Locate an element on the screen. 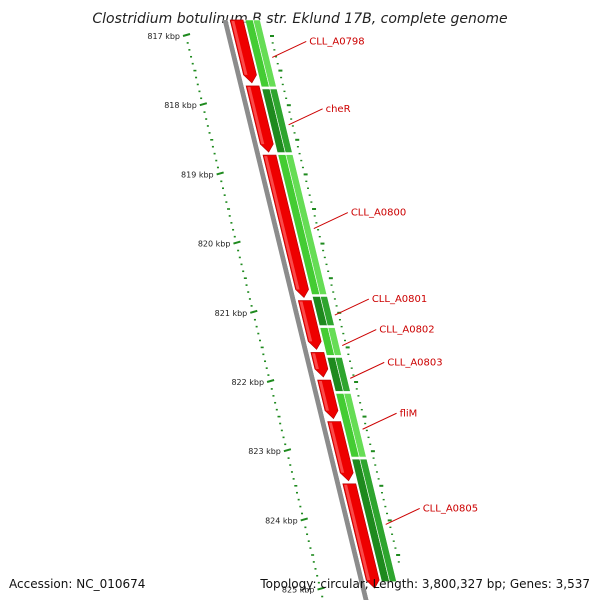 The width and height of the screenshot is (600, 600). tick-label: 819 kbp is located at coordinates (197, 174).